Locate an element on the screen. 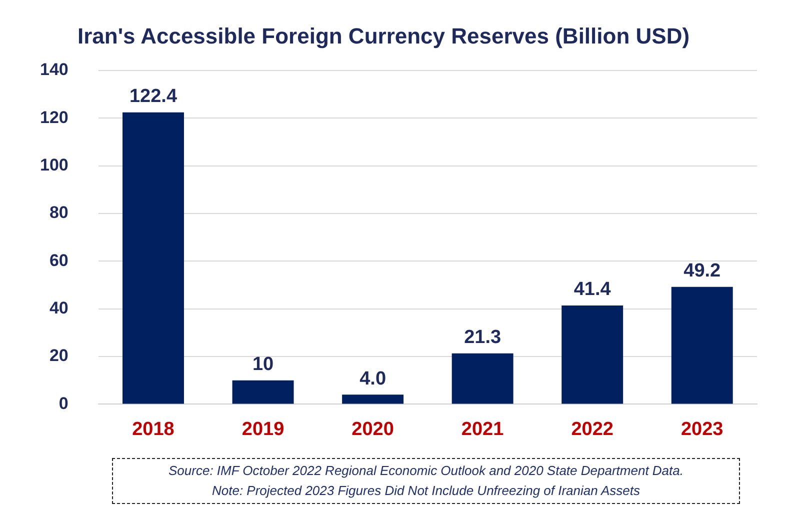  y-tick-label: 140 is located at coordinates (54, 70).